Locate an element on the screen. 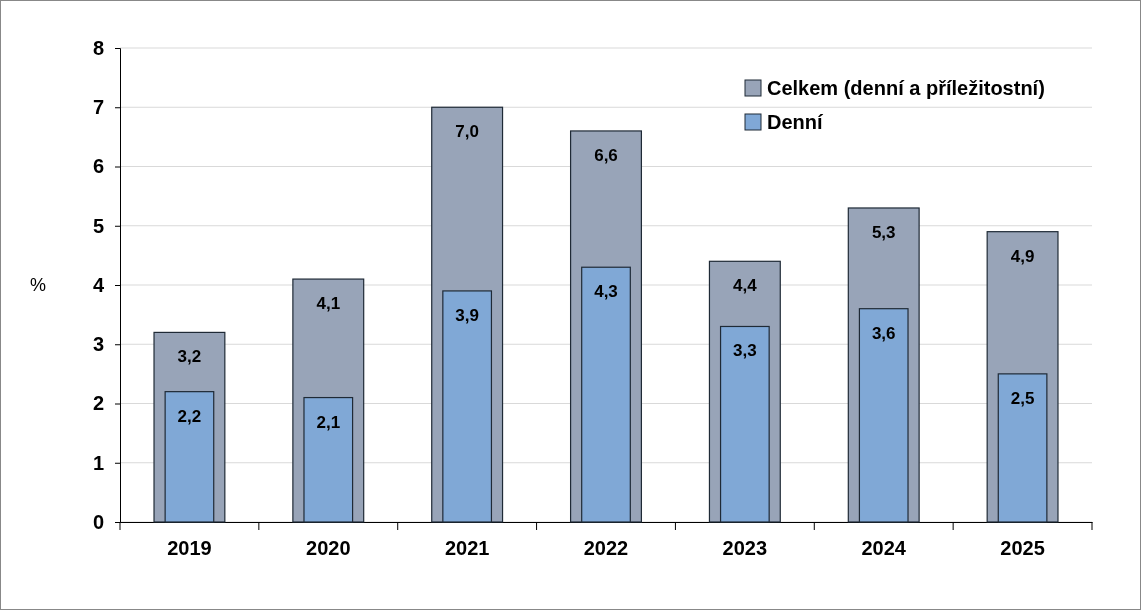  legend-label: Denní is located at coordinates (795, 122).